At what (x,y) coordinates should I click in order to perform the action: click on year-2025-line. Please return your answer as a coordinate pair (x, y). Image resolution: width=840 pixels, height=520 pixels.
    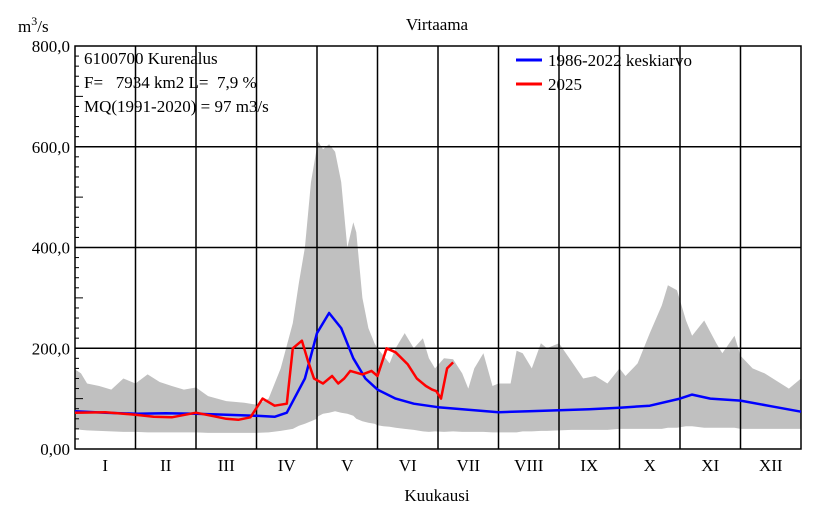
    Looking at the image, I should click on (264, 380).